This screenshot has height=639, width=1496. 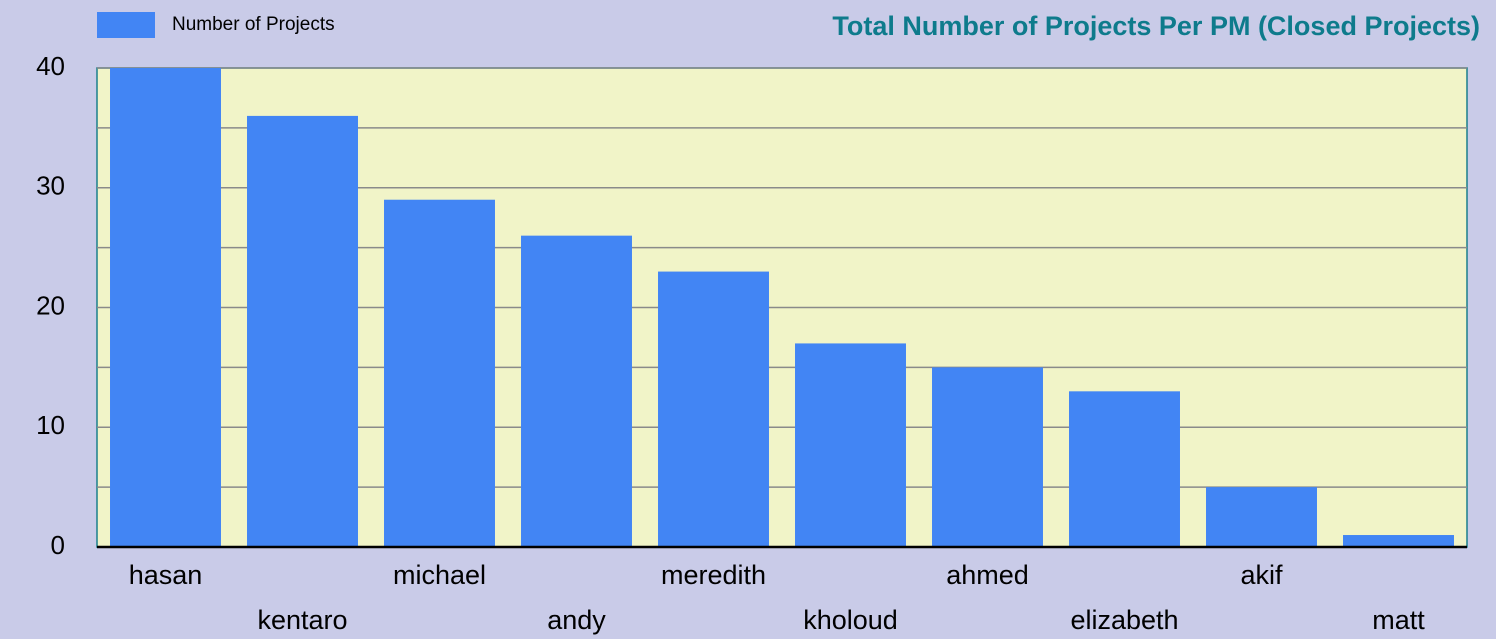 I want to click on y-tick-label: 30, so click(x=50, y=186).